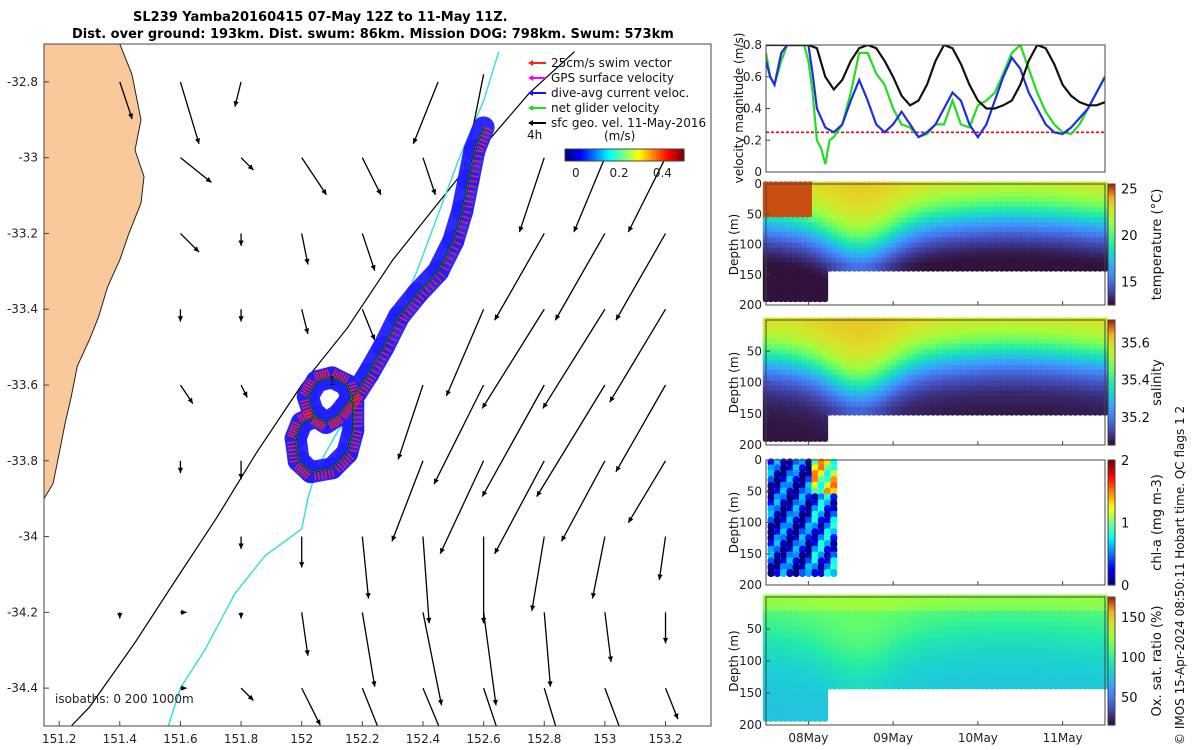 This screenshot has height=750, width=1200. Describe the element at coordinates (22, 688) in the screenshot. I see `map-ytick-label: -34.4` at that location.